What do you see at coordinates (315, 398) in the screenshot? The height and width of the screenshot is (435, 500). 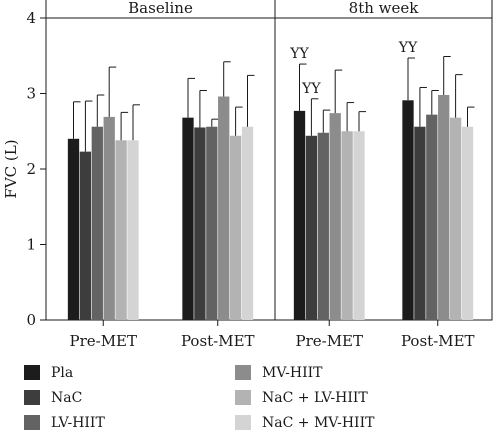 I see `legend-label: NaC + LV-HIIT` at bounding box center [315, 398].